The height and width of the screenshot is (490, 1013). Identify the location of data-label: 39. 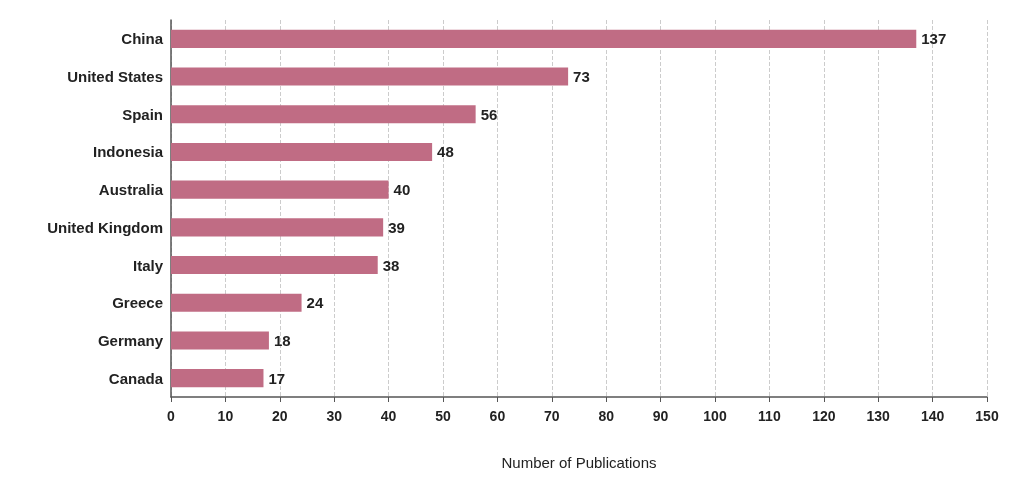
(396, 227).